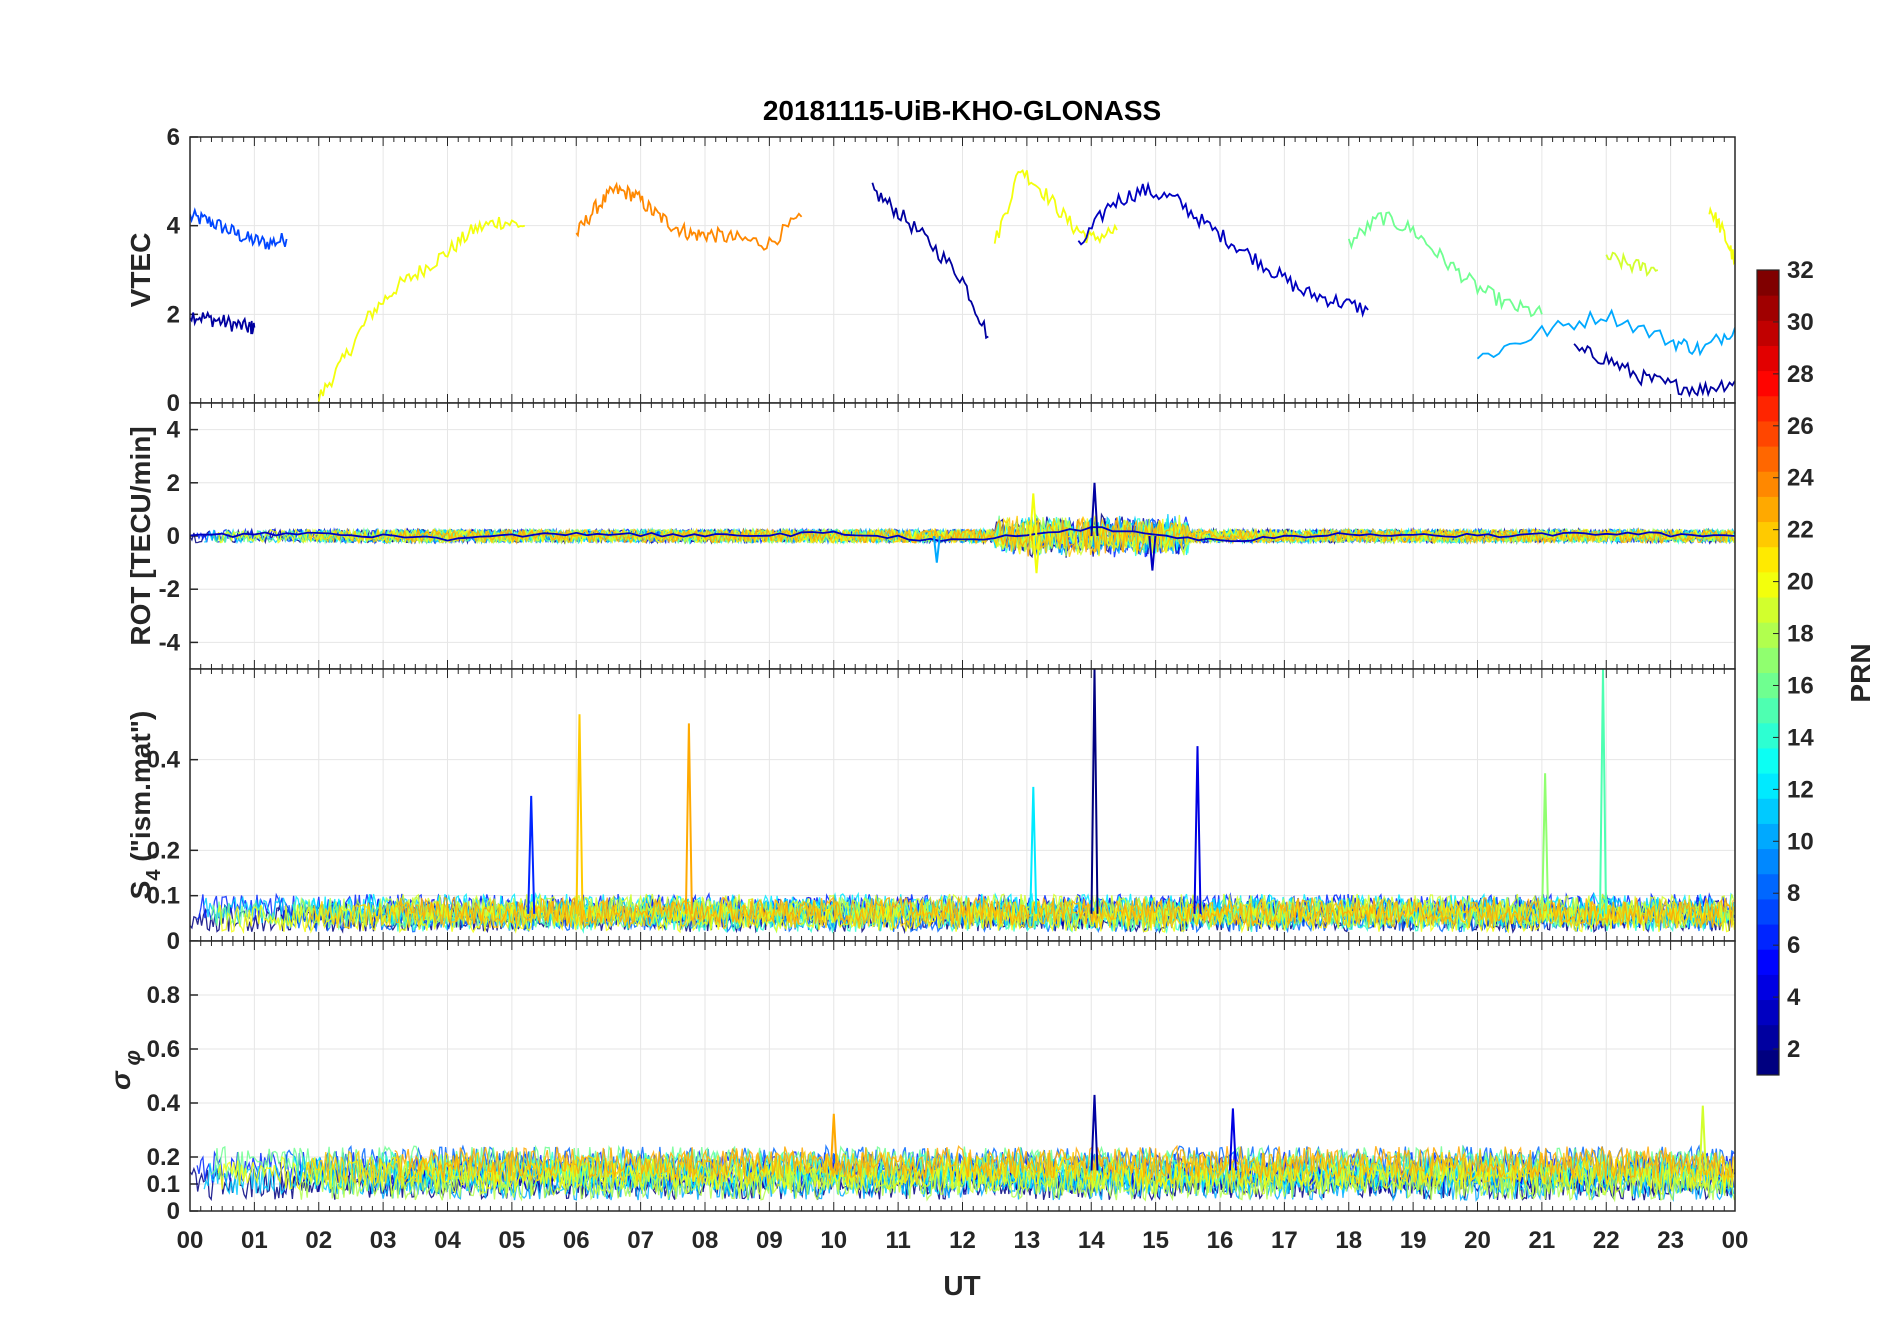 This screenshot has width=1902, height=1330. What do you see at coordinates (962, 110) in the screenshot?
I see `chart-title: 20181115-UiB-KHO-GLONASS` at bounding box center [962, 110].